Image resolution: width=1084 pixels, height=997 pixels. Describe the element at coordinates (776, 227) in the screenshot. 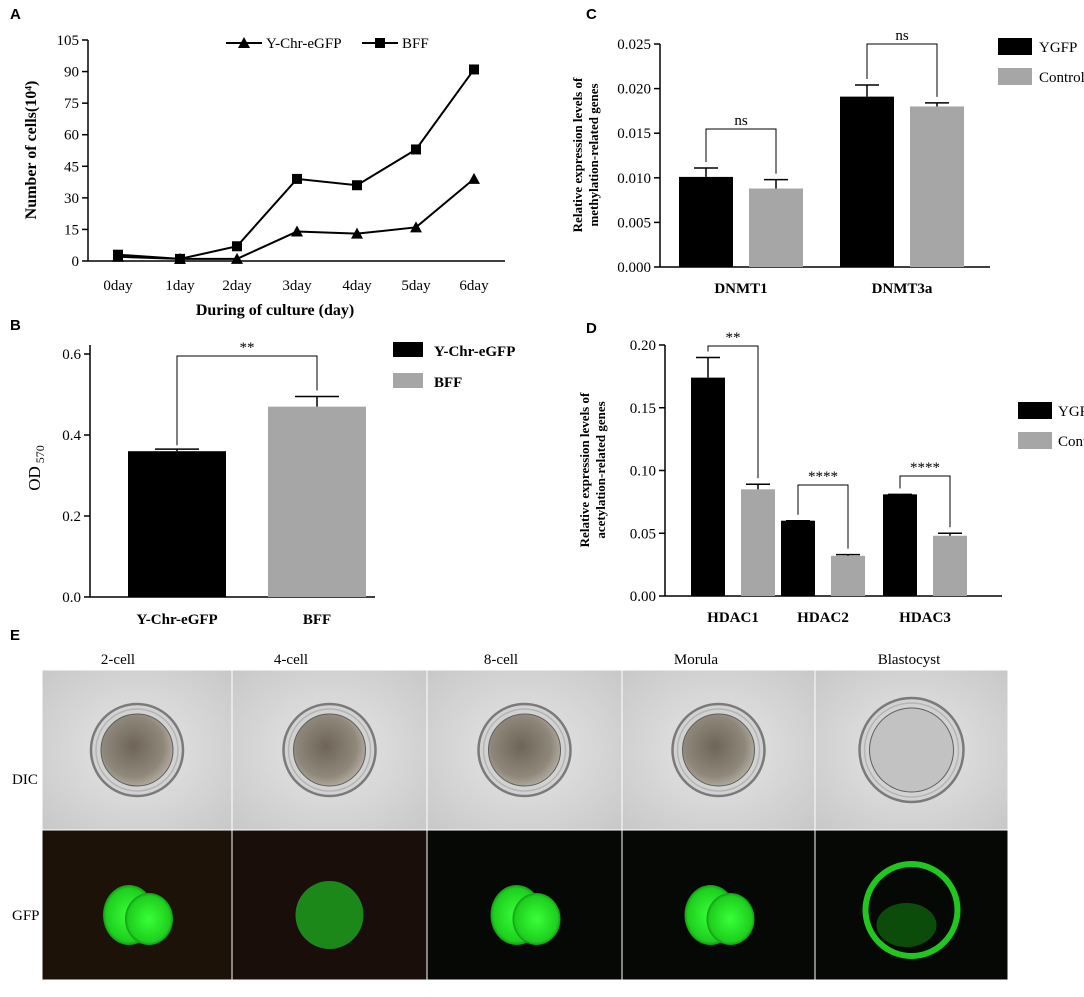

I see `bar-dnmt1-control` at that location.